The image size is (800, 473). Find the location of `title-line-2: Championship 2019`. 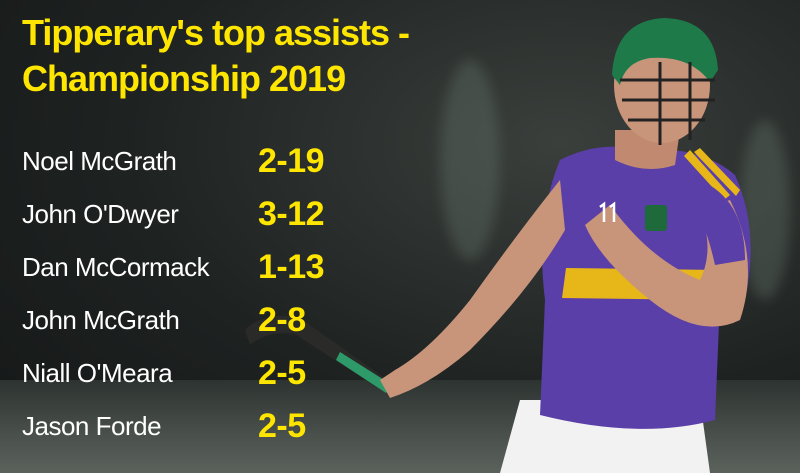

title-line-2: Championship 2019 is located at coordinates (184, 78).